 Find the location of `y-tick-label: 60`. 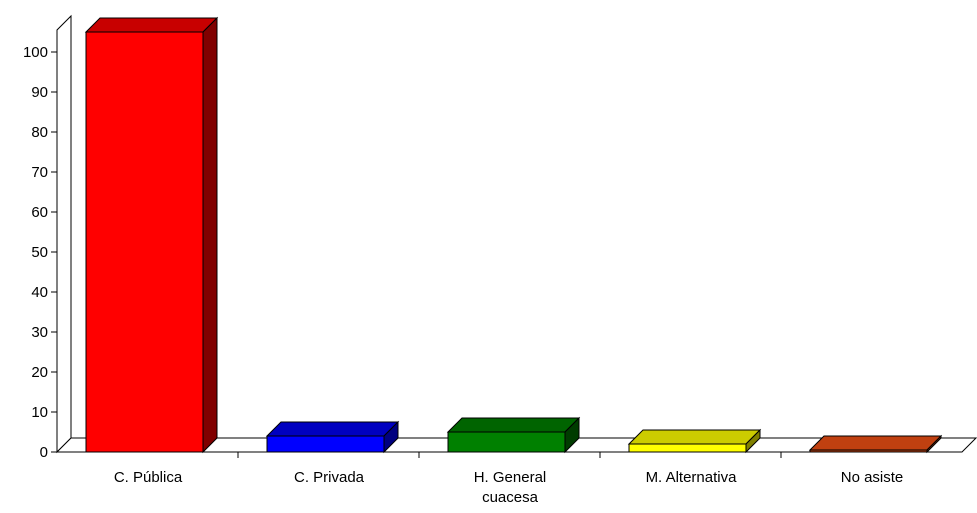

y-tick-label: 60 is located at coordinates (39, 212).